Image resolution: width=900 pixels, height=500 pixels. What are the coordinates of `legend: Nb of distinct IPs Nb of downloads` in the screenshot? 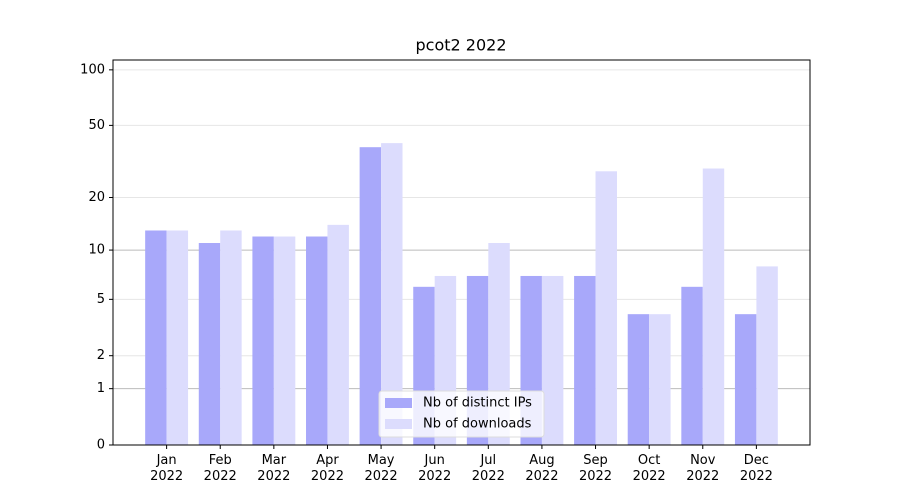 It's located at (461, 414).